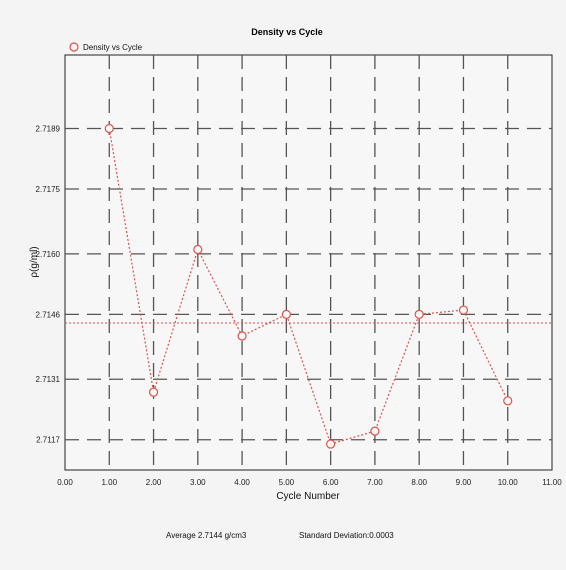 The width and height of the screenshot is (566, 570). What do you see at coordinates (419, 482) in the screenshot?
I see `x-tick-label: 8.00` at bounding box center [419, 482].